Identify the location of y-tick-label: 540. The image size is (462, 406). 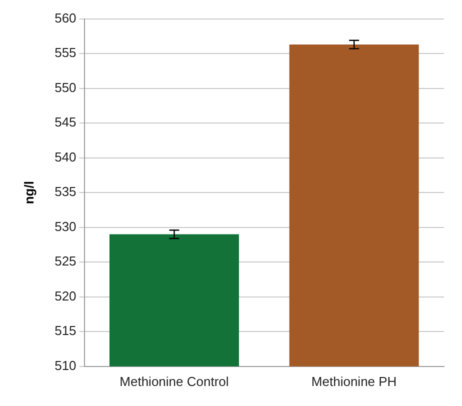
(65, 156).